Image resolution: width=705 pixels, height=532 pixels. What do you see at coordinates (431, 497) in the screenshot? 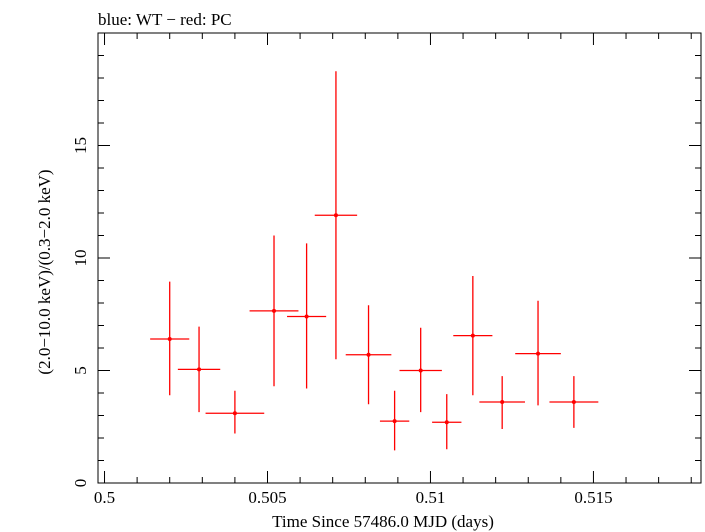
I see `x-tick-label: 0.51` at bounding box center [431, 497].